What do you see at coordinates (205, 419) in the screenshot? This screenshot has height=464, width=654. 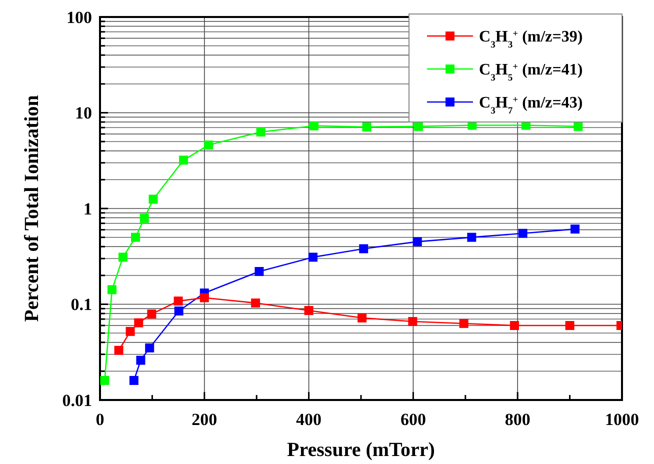 I see `x-tick-label: 200` at bounding box center [205, 419].